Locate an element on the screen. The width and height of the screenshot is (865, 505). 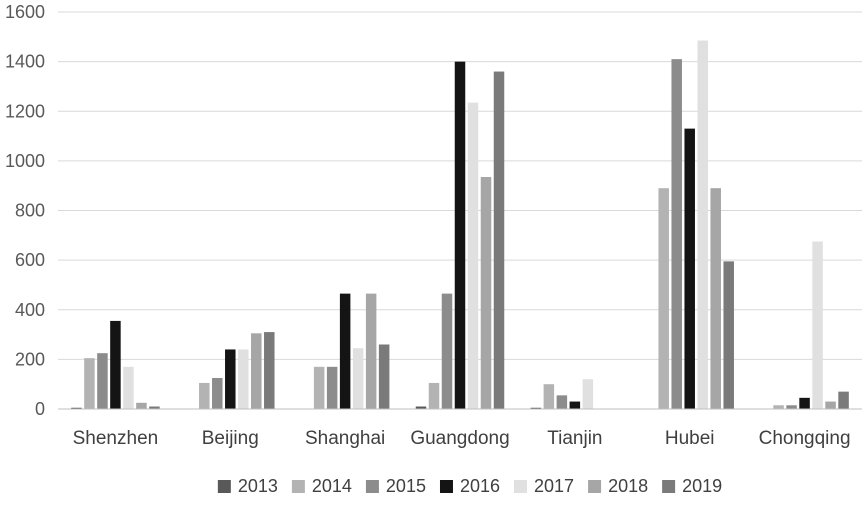
bar-tianjin-2013 is located at coordinates (536, 408).